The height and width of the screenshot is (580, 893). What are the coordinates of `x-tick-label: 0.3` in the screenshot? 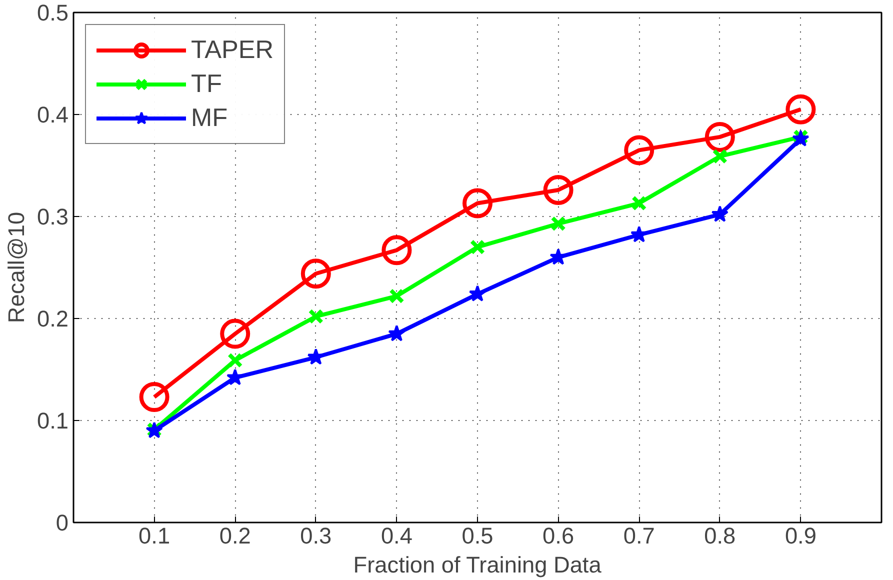 It's located at (316, 535).